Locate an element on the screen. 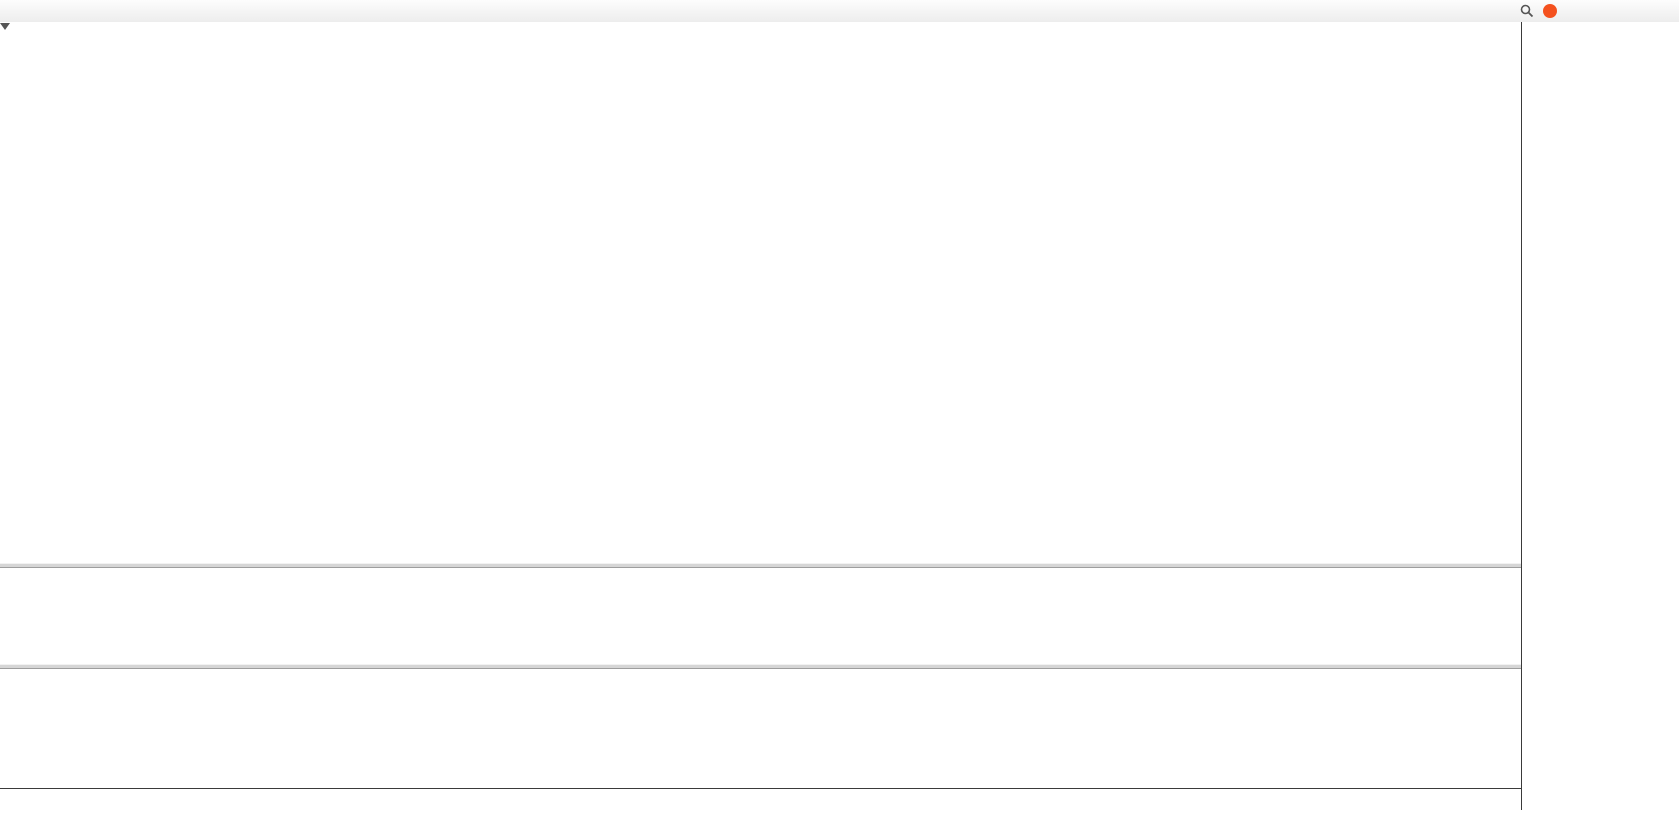  main-toolbar is located at coordinates (839, 11).